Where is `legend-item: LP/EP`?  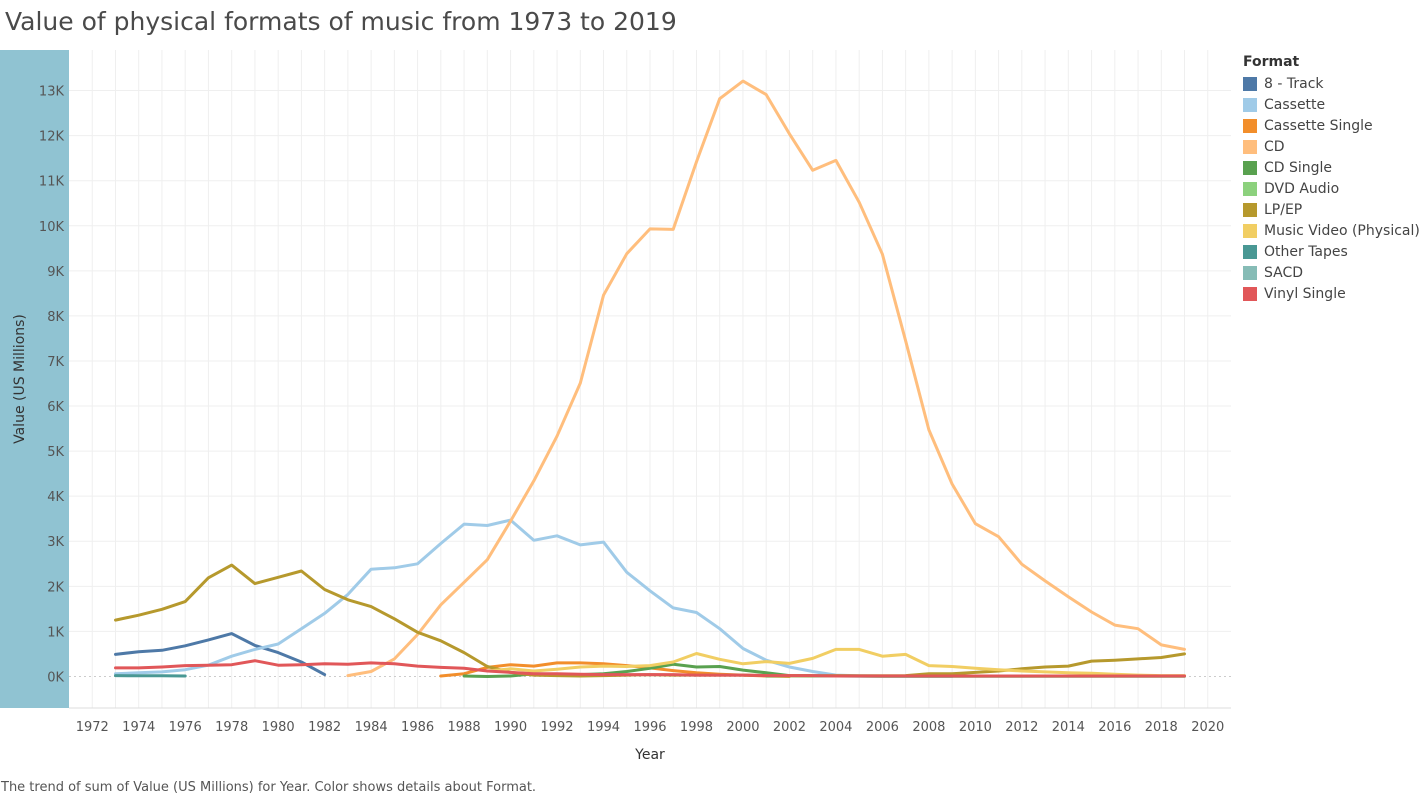 legend-item: LP/EP is located at coordinates (1331, 209).